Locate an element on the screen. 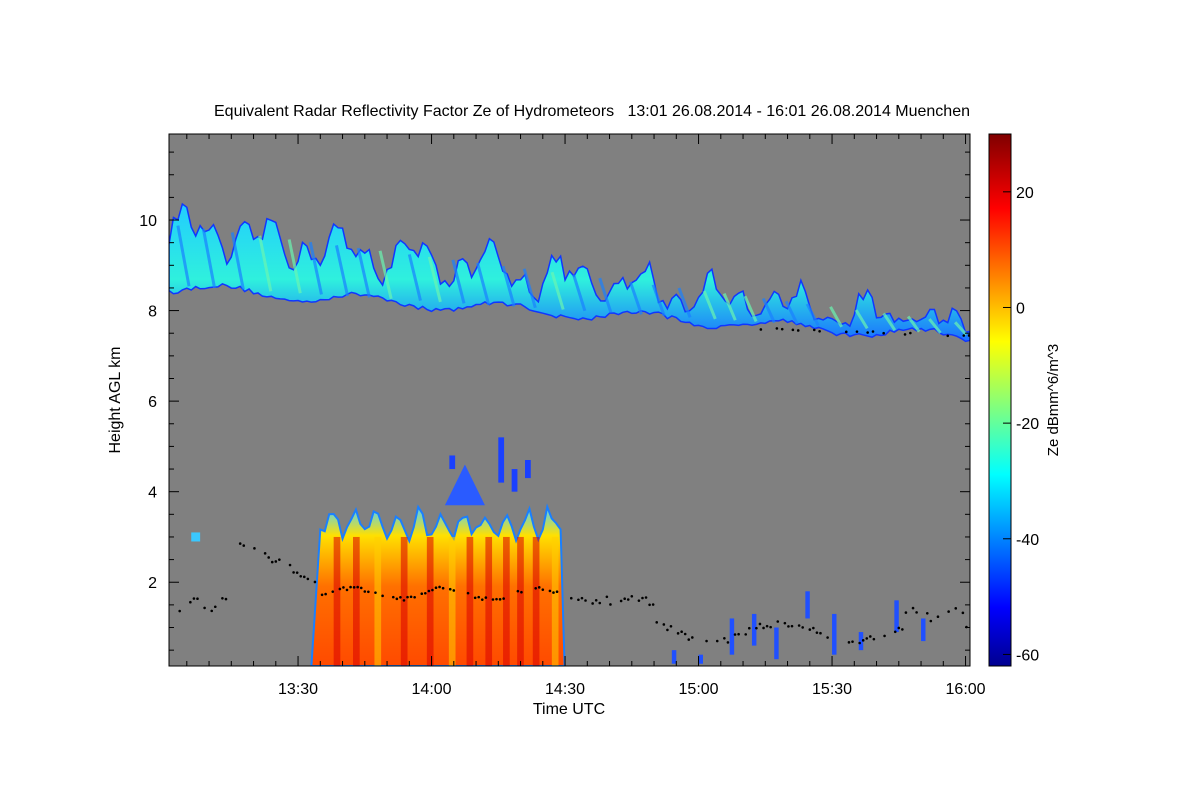 This screenshot has height=800, width=1200. colorbar-tick-label: -60 is located at coordinates (1027, 655).